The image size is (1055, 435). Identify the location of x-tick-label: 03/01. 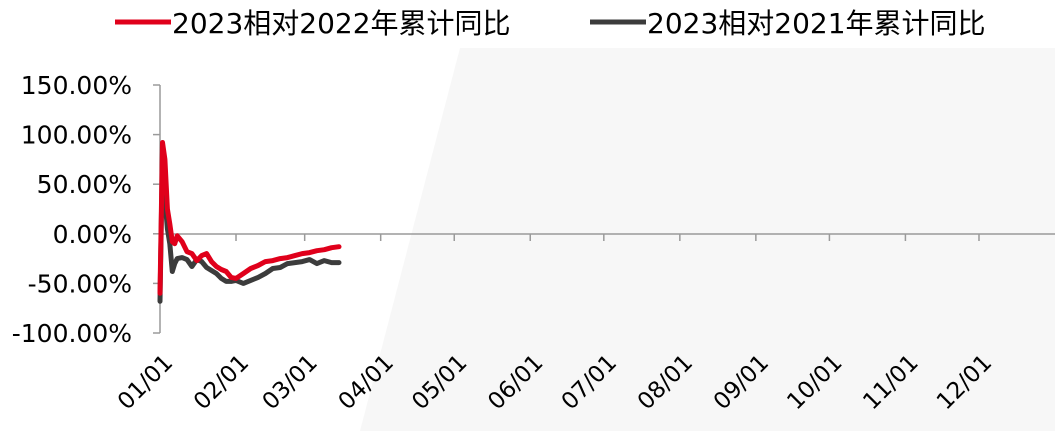
(290, 382).